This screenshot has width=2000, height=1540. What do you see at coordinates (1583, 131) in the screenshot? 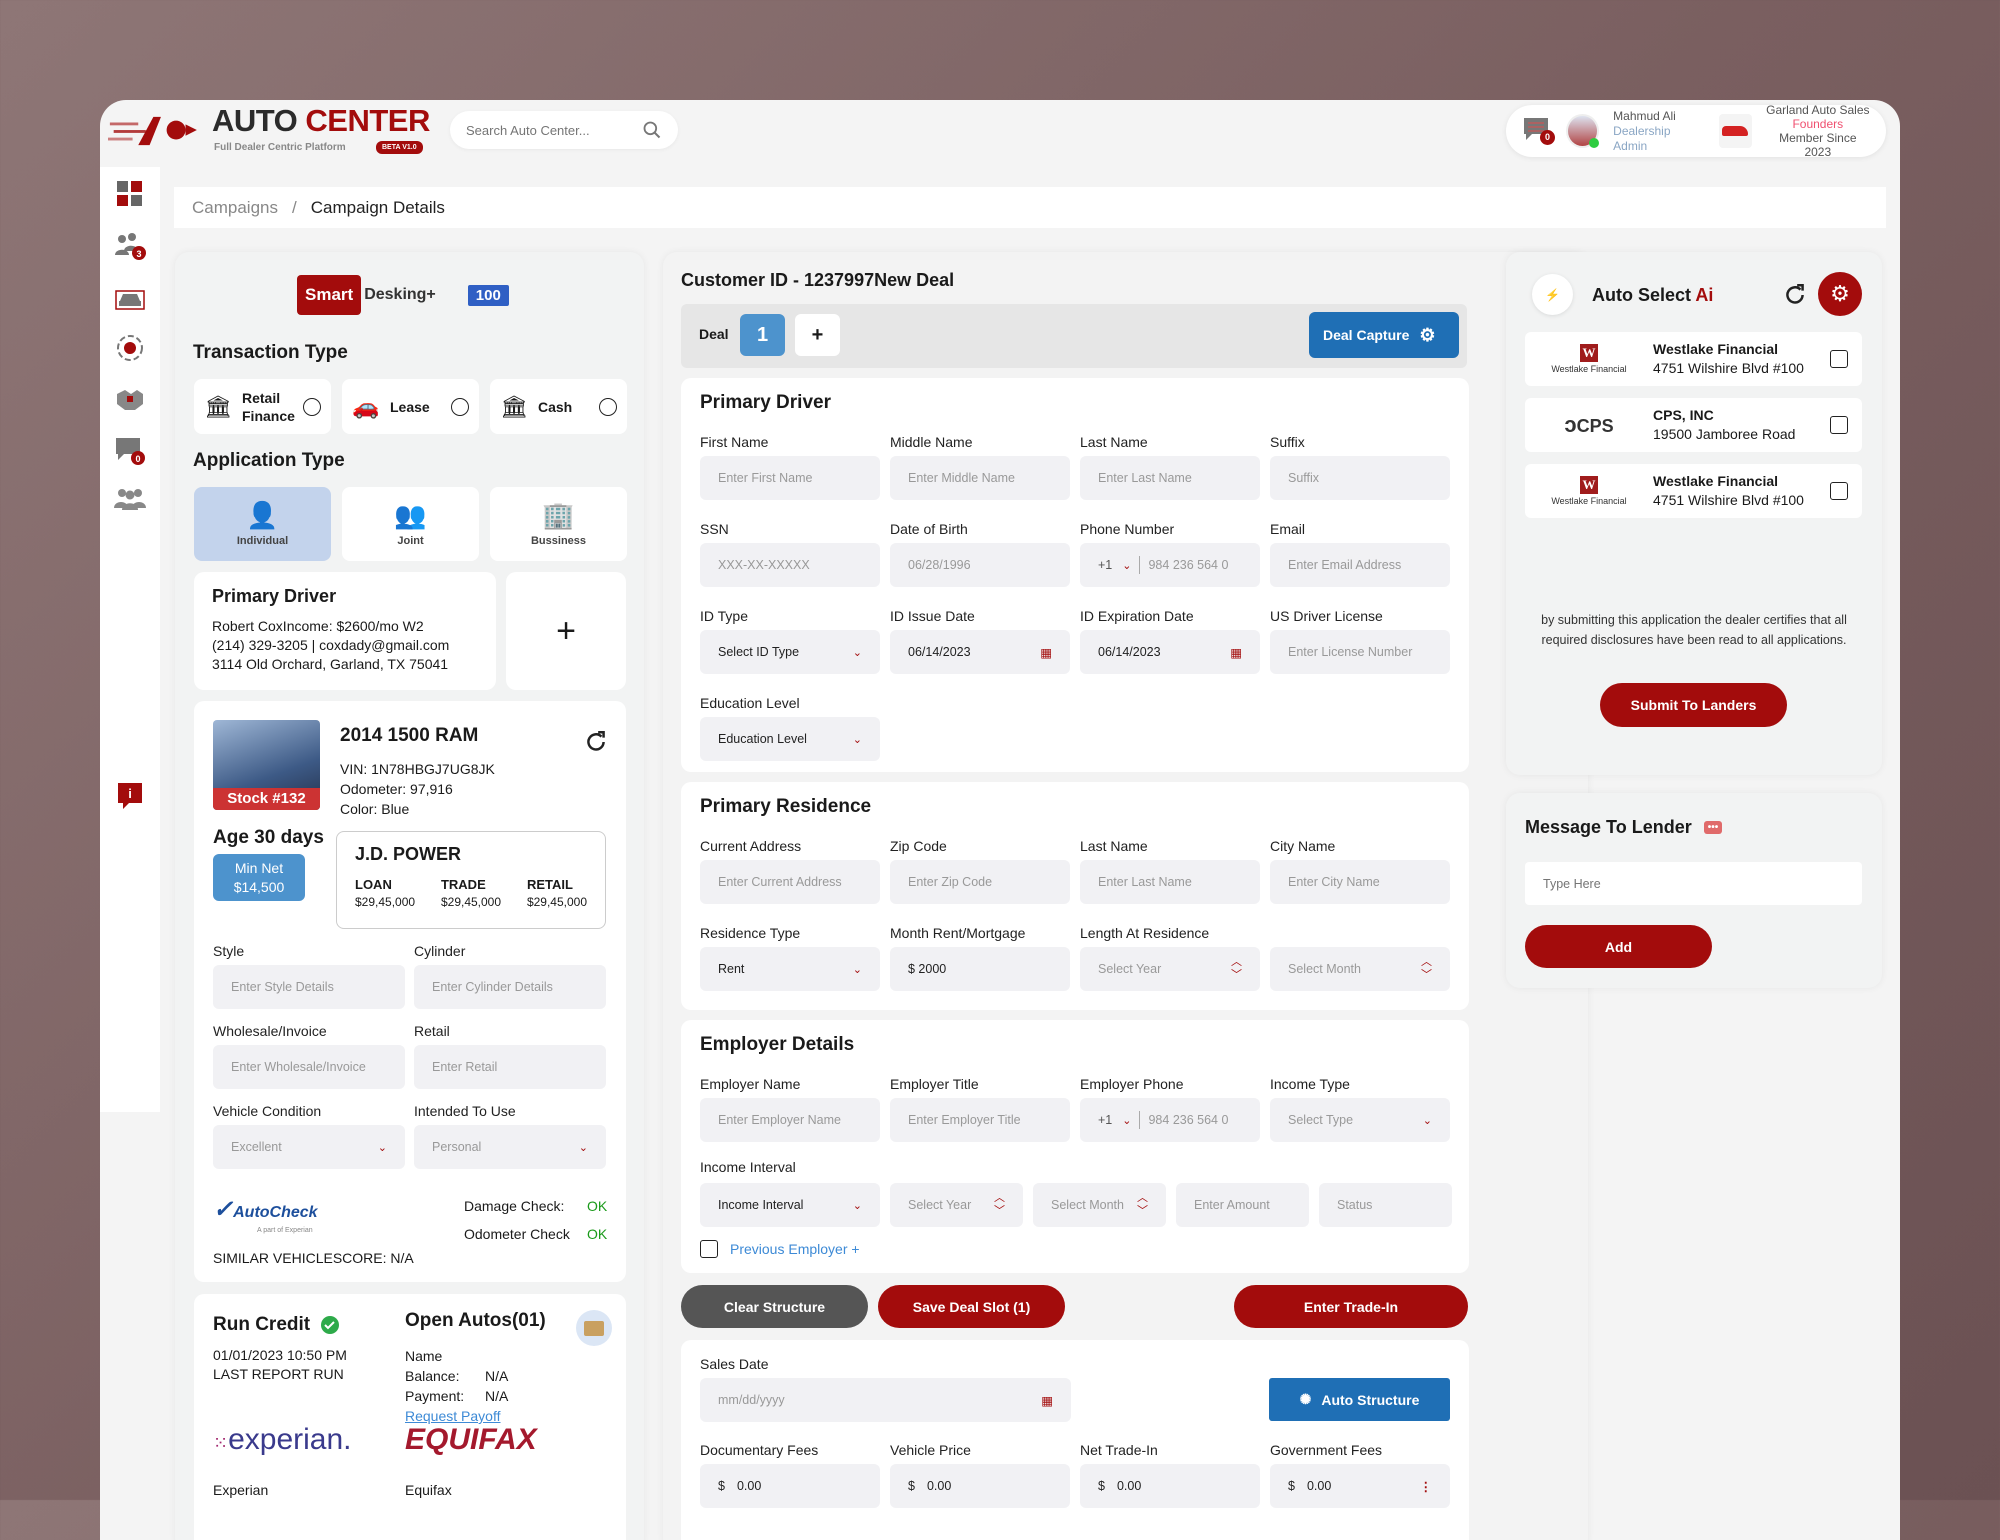
I see `user-avatar` at bounding box center [1583, 131].